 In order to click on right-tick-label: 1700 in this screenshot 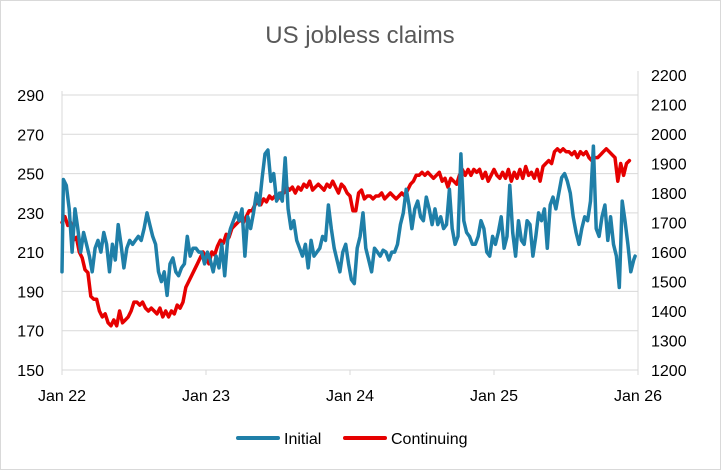, I will do `click(669, 224)`.